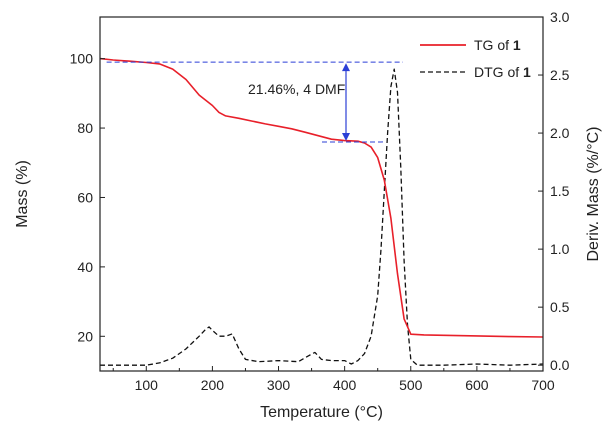  What do you see at coordinates (346, 136) in the screenshot?
I see `annotation-arrow-head-down` at bounding box center [346, 136].